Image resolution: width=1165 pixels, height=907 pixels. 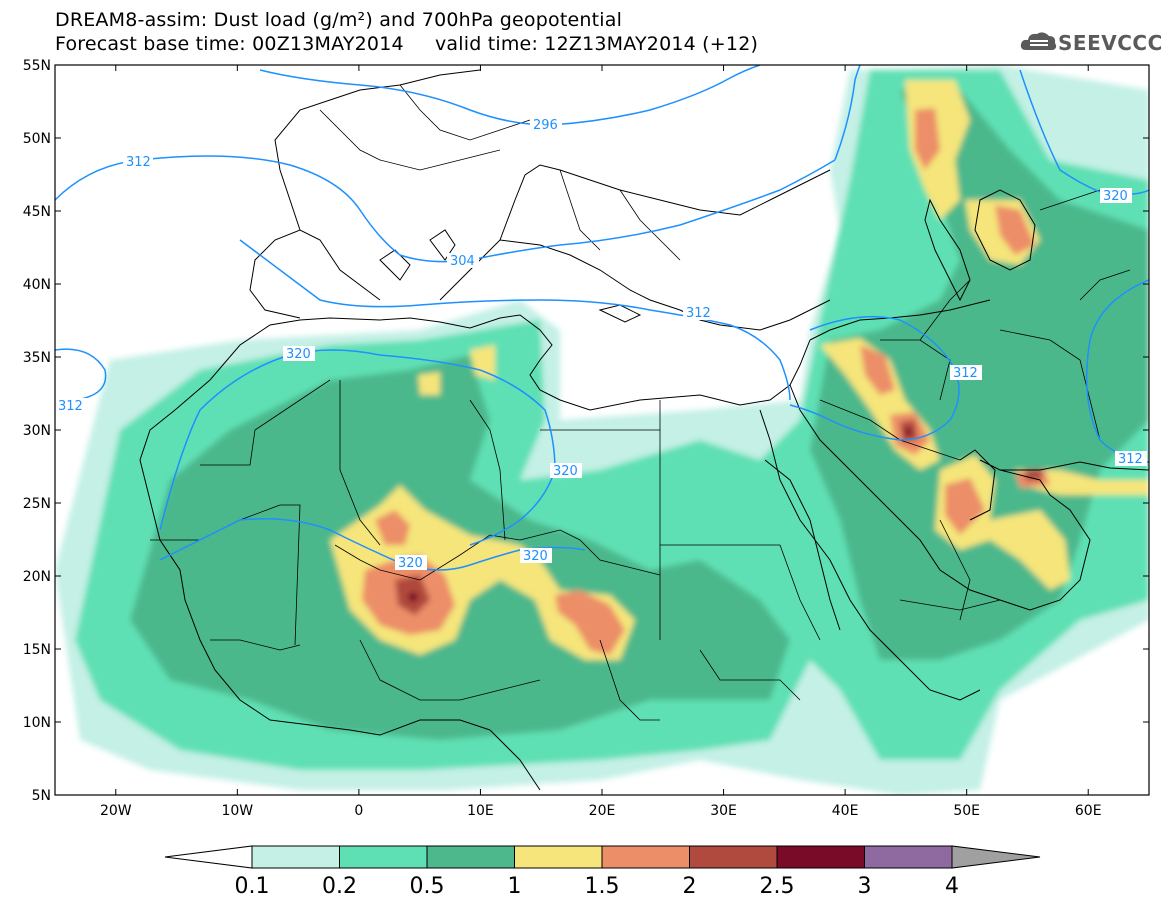 I want to click on lat-tick-label: 55N, so click(x=37, y=66).